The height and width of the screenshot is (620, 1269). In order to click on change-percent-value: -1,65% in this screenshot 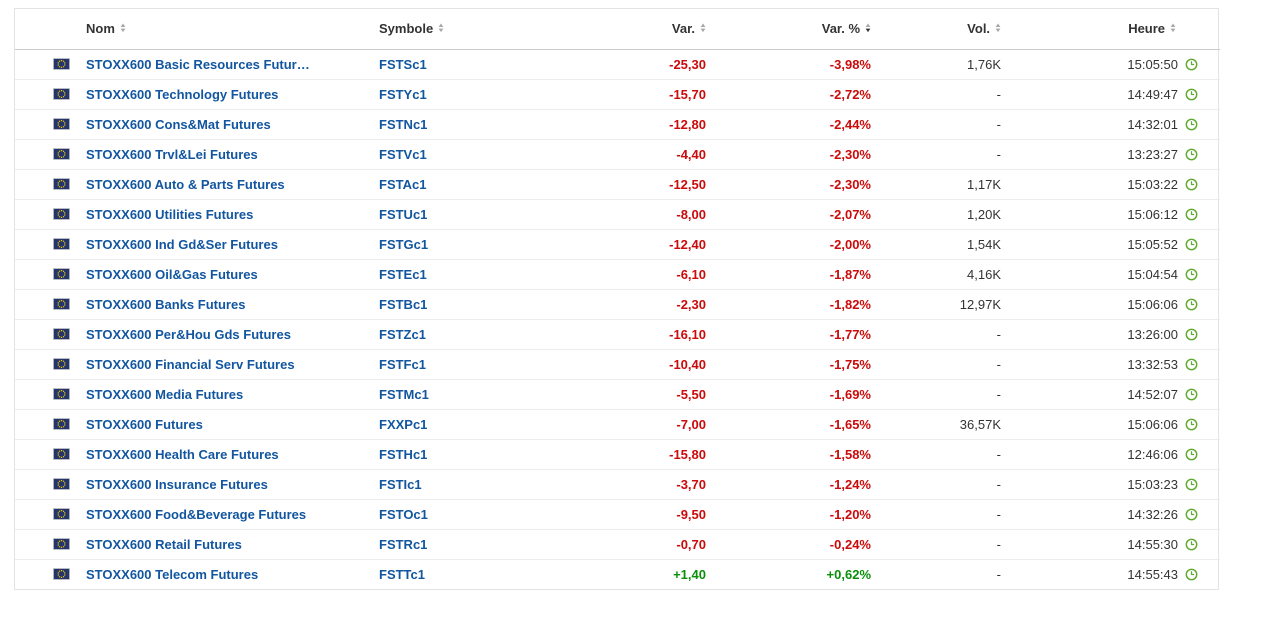, I will do `click(850, 424)`.